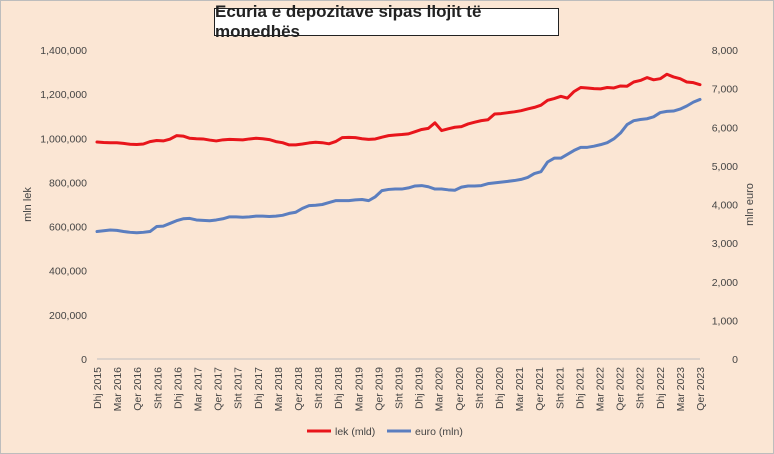  What do you see at coordinates (661, 388) in the screenshot?
I see `x-tick-label: Dhj 2022` at bounding box center [661, 388].